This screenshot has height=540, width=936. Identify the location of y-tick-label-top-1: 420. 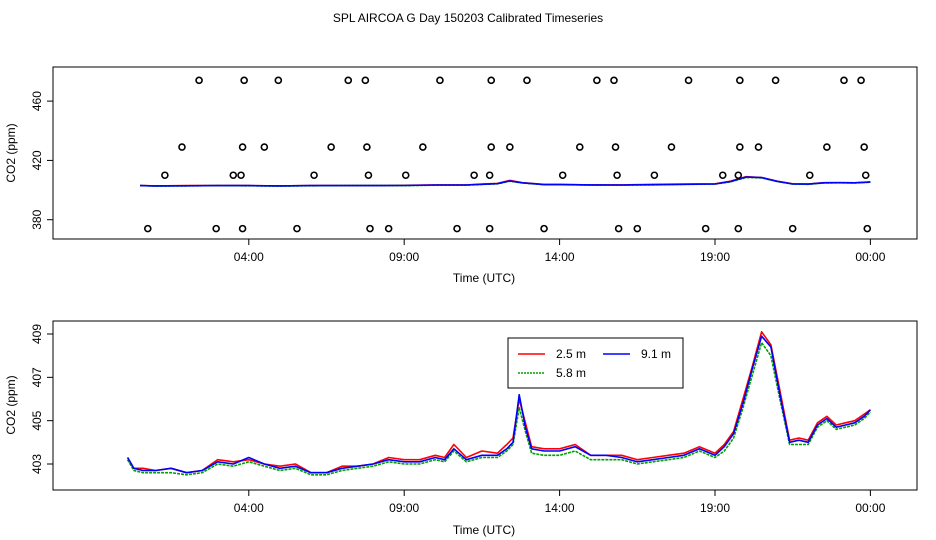
(37, 160).